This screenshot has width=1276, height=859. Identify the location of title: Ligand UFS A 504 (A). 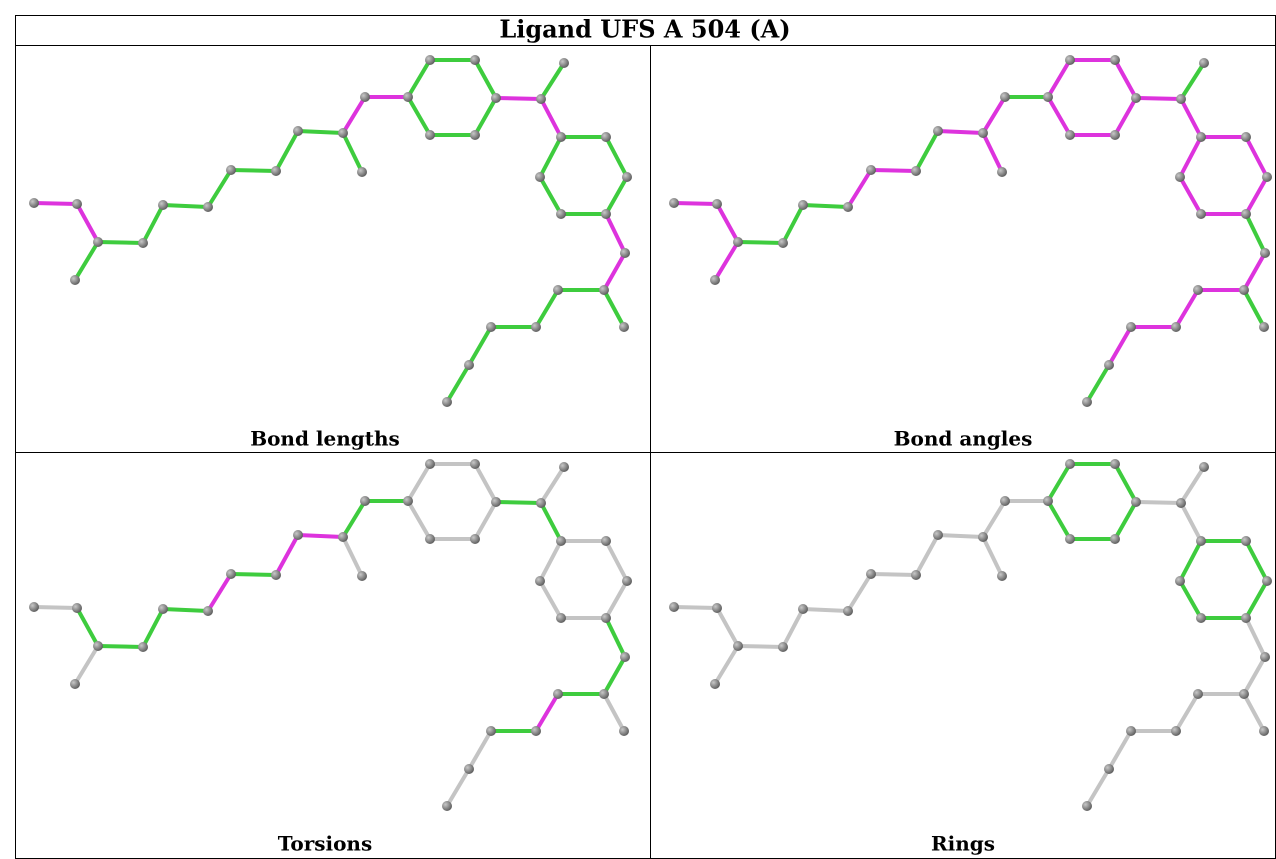
(644, 29).